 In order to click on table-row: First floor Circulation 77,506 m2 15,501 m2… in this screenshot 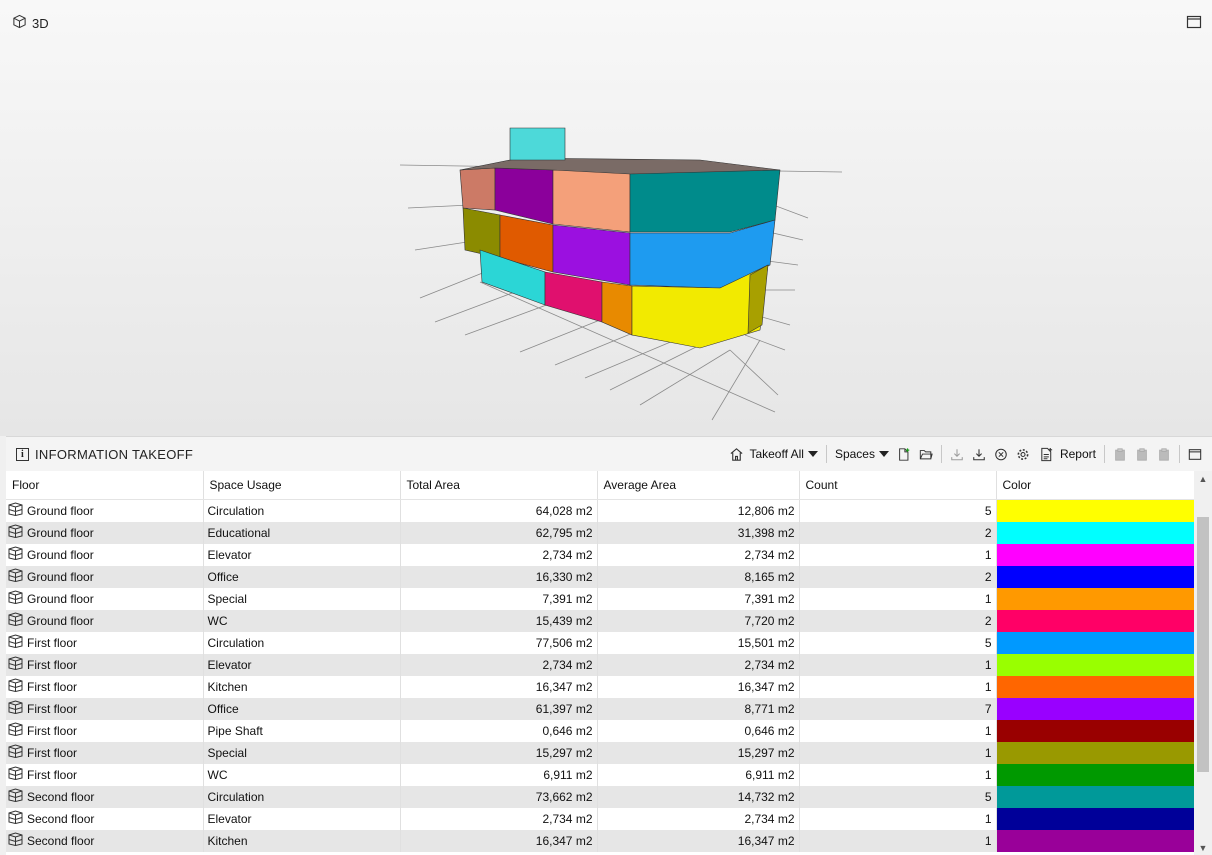, I will do `click(600, 642)`.